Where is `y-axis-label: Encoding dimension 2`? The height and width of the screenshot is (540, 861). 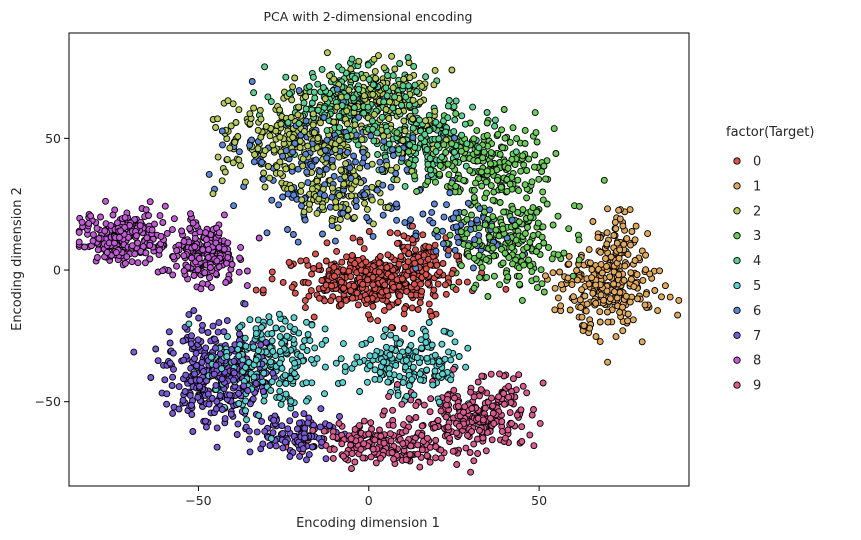 y-axis-label: Encoding dimension 2 is located at coordinates (17, 259).